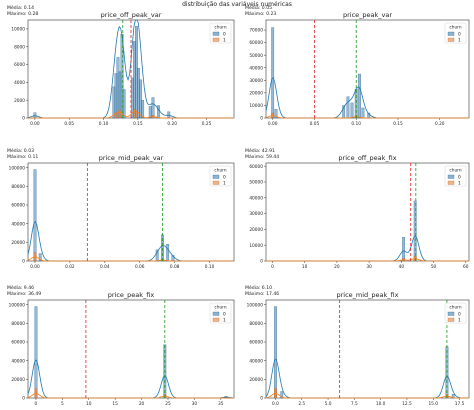  Describe the element at coordinates (131, 158) in the screenshot. I see `subplot-title: price_mid_peak_var` at that location.